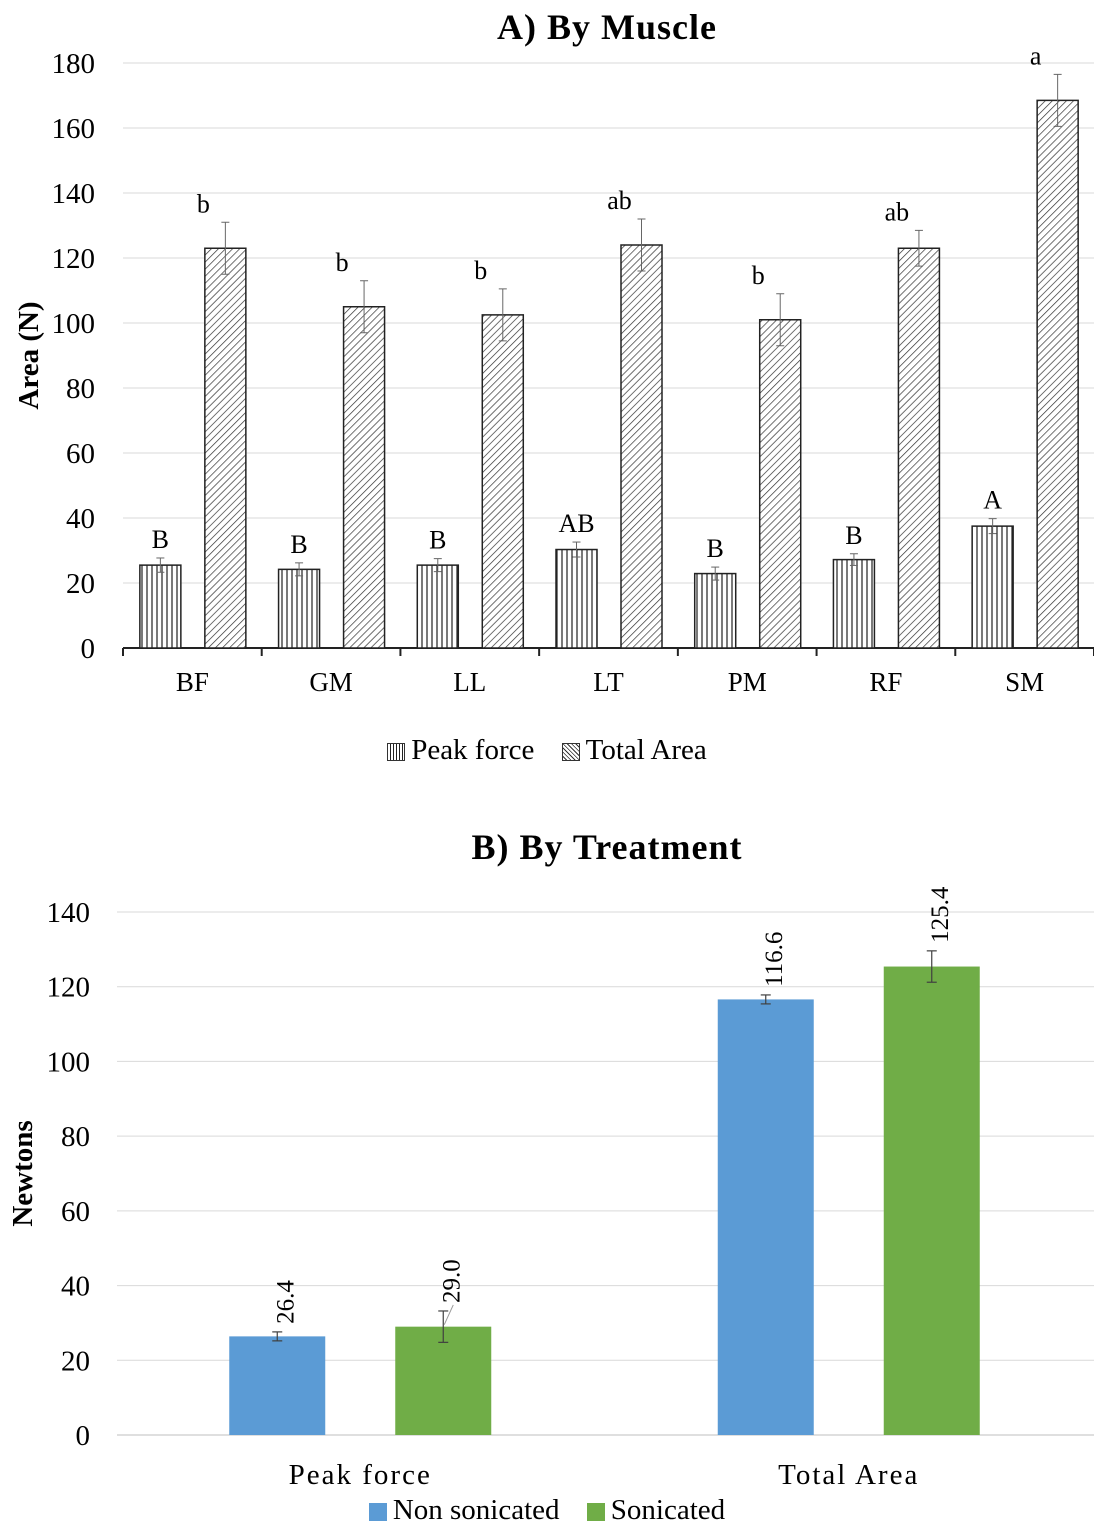 This screenshot has width=1094, height=1528. What do you see at coordinates (285, 1302) in the screenshot?
I see `data-label: 26.4` at bounding box center [285, 1302].